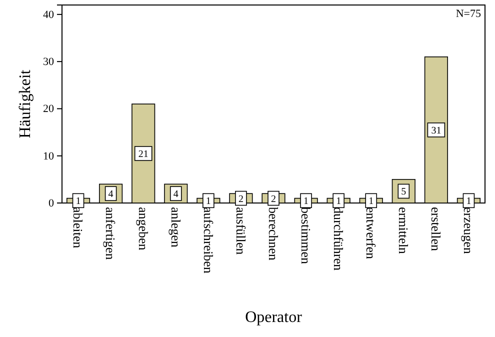 This screenshot has height=337, width=495. Describe the element at coordinates (306, 236) in the screenshot. I see `x-tick-label: bestimmen` at that location.